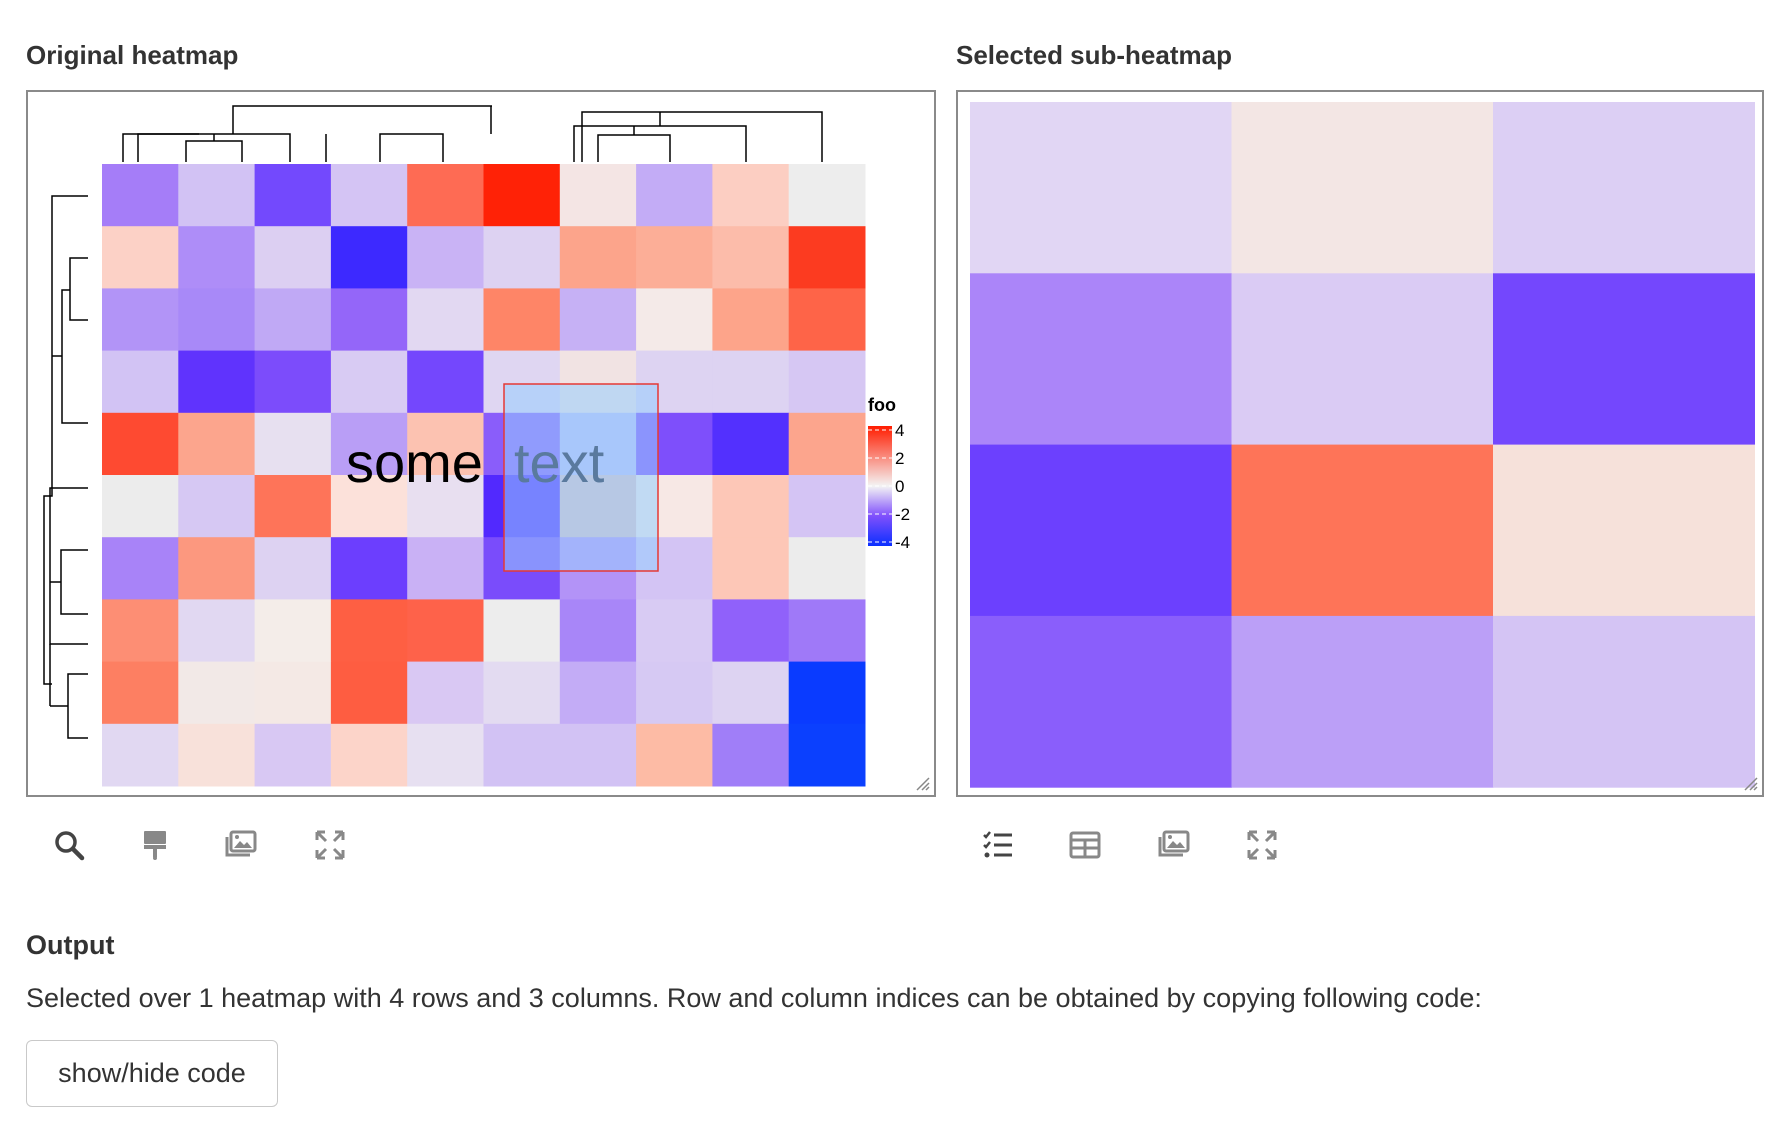 The image size is (1792, 1132). What do you see at coordinates (559, 462) in the screenshot?
I see `overlay-text-text: text` at bounding box center [559, 462].